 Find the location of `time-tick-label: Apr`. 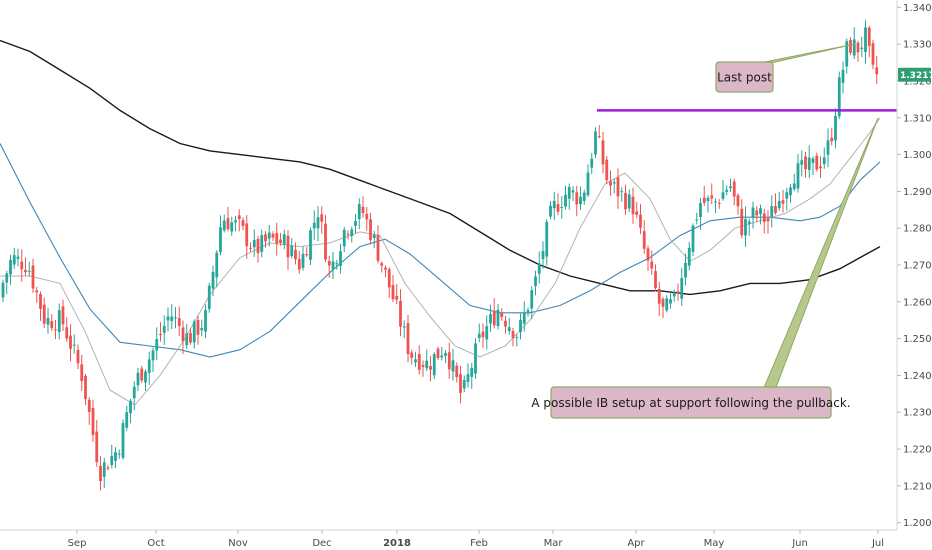

time-tick-label: Apr is located at coordinates (636, 543).